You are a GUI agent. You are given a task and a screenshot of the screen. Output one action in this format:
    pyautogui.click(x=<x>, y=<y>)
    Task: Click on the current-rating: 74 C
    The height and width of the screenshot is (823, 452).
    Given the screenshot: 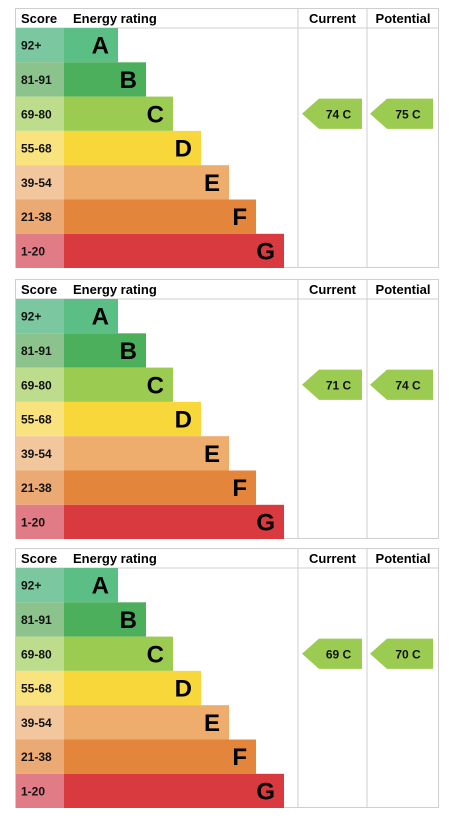 What is the action you would take?
    pyautogui.click(x=332, y=113)
    